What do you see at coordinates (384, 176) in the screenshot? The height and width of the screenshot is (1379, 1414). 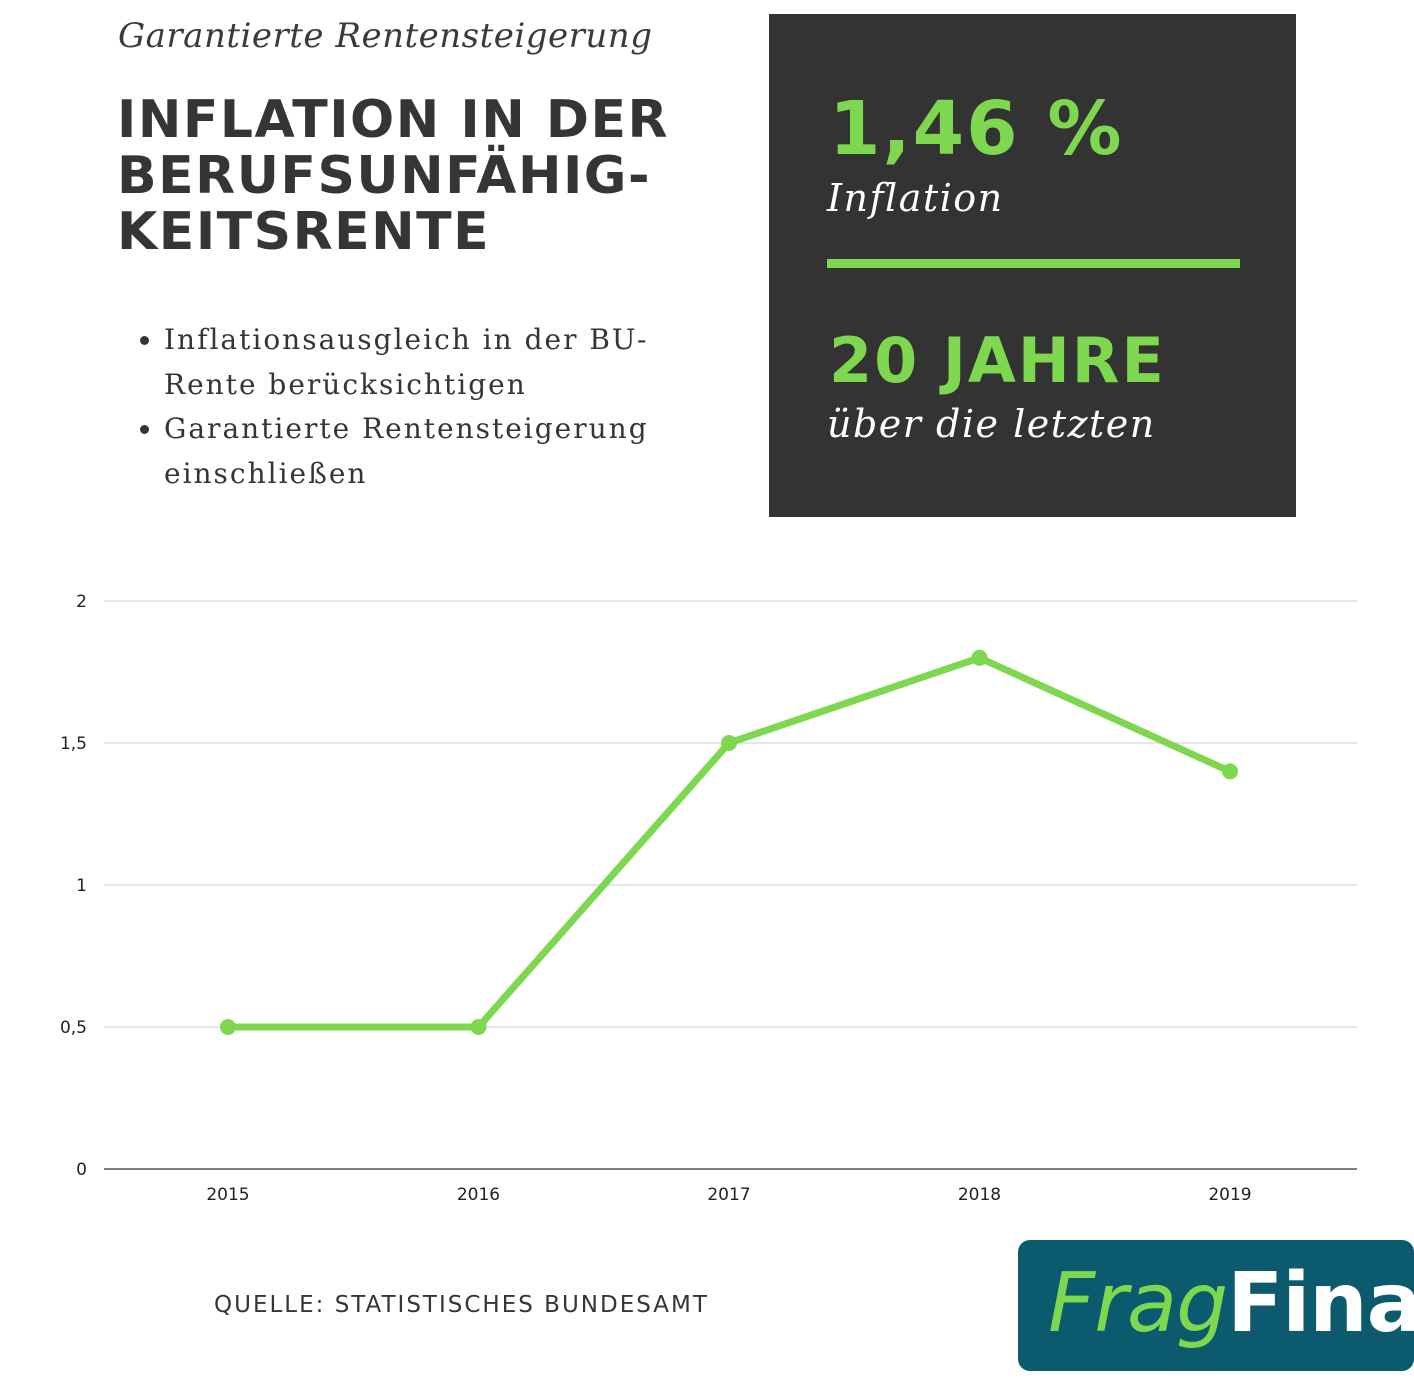 I see `title-line: BERUFSUNFÄHIG-` at bounding box center [384, 176].